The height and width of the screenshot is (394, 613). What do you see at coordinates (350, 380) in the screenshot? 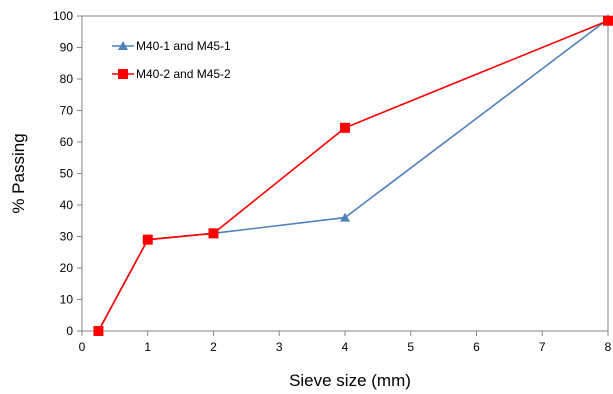
I see `x-axis-title: Sieve size (mm)` at bounding box center [350, 380].